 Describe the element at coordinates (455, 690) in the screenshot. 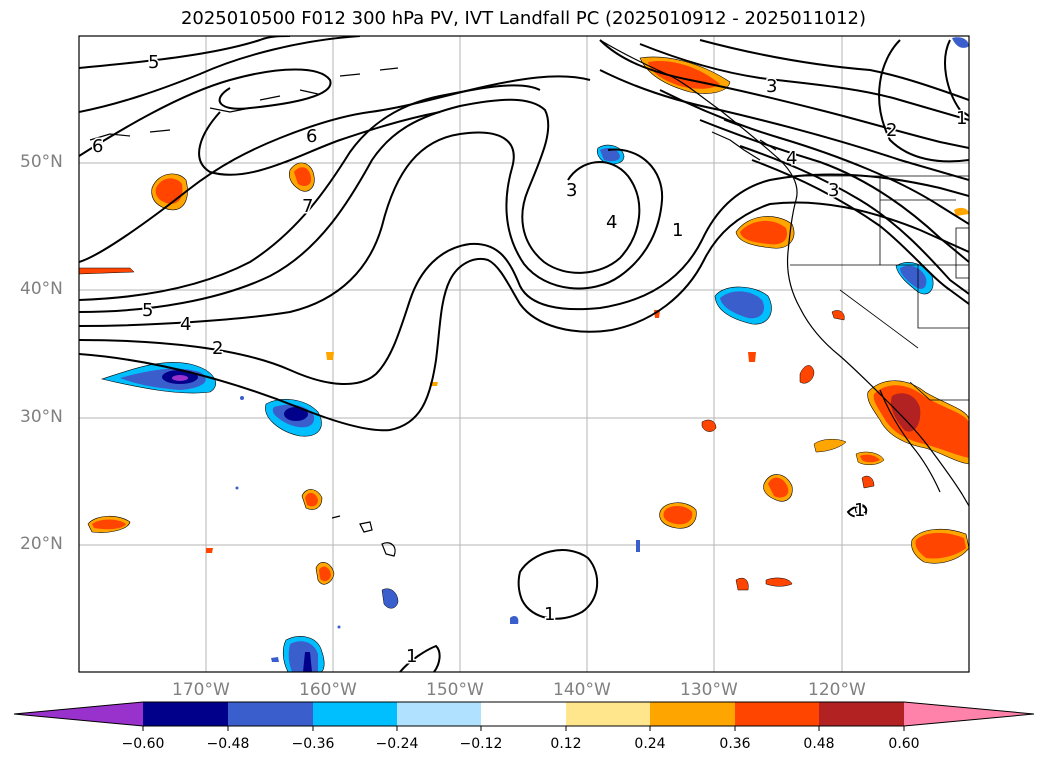

I see `lon-label-150w: 150°W` at that location.